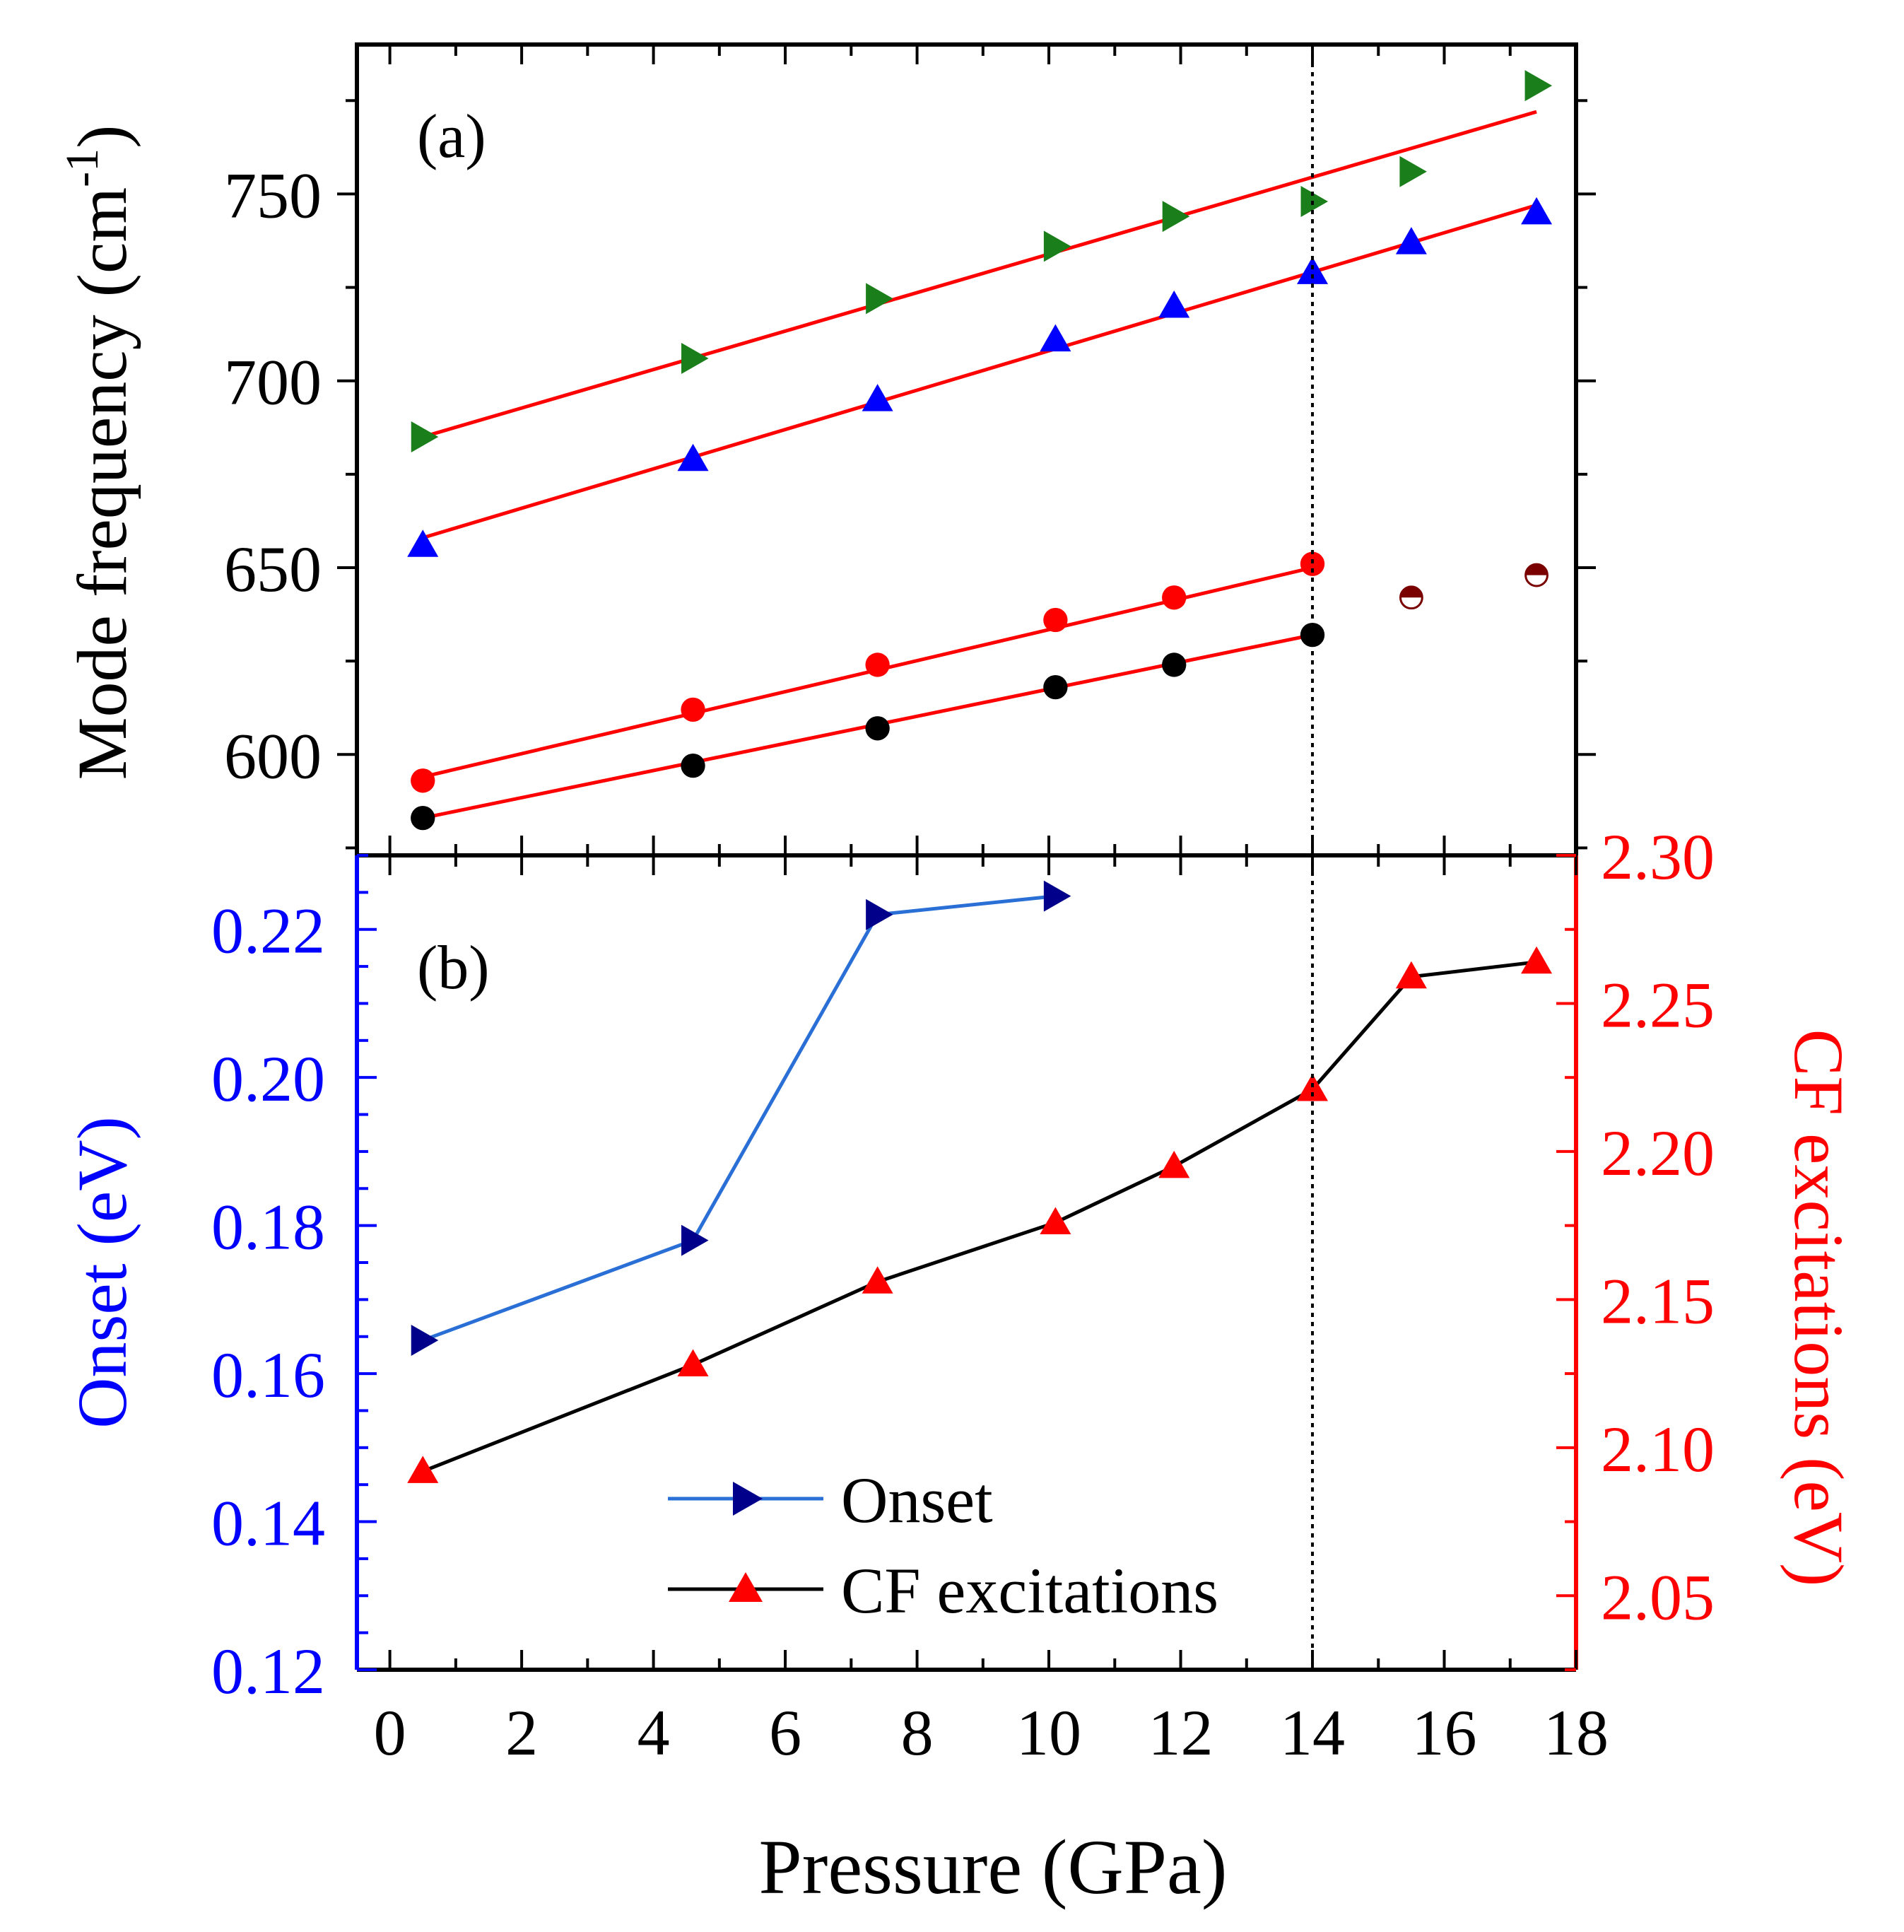 This screenshot has height=1932, width=1904. Describe the element at coordinates (994, 1867) in the screenshot. I see `x-axis-label: Pressure (GPa)` at that location.